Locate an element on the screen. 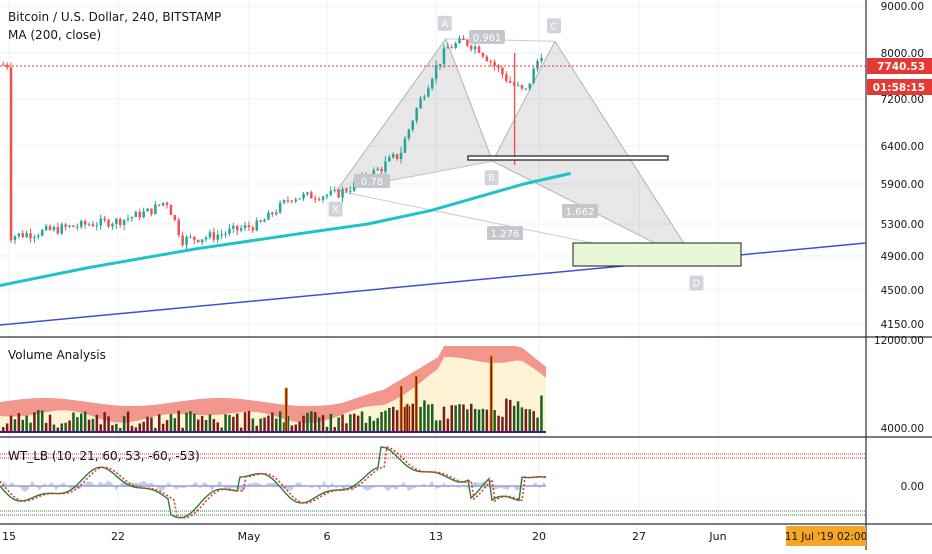  time-tick-label: May is located at coordinates (249, 536).